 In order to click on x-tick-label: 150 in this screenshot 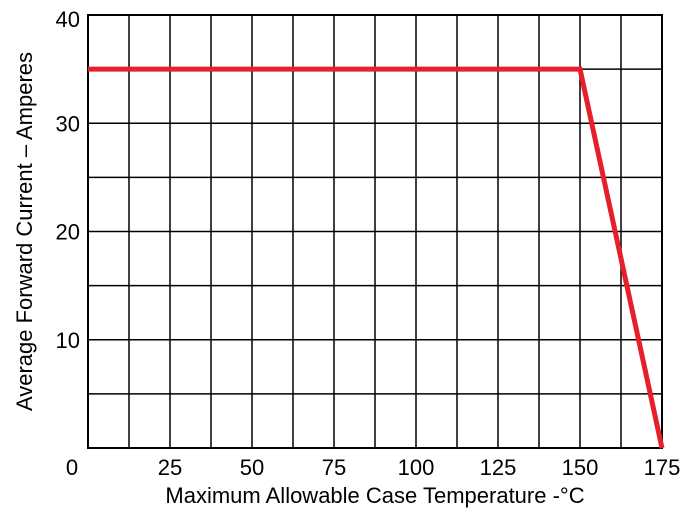, I will do `click(580, 467)`.